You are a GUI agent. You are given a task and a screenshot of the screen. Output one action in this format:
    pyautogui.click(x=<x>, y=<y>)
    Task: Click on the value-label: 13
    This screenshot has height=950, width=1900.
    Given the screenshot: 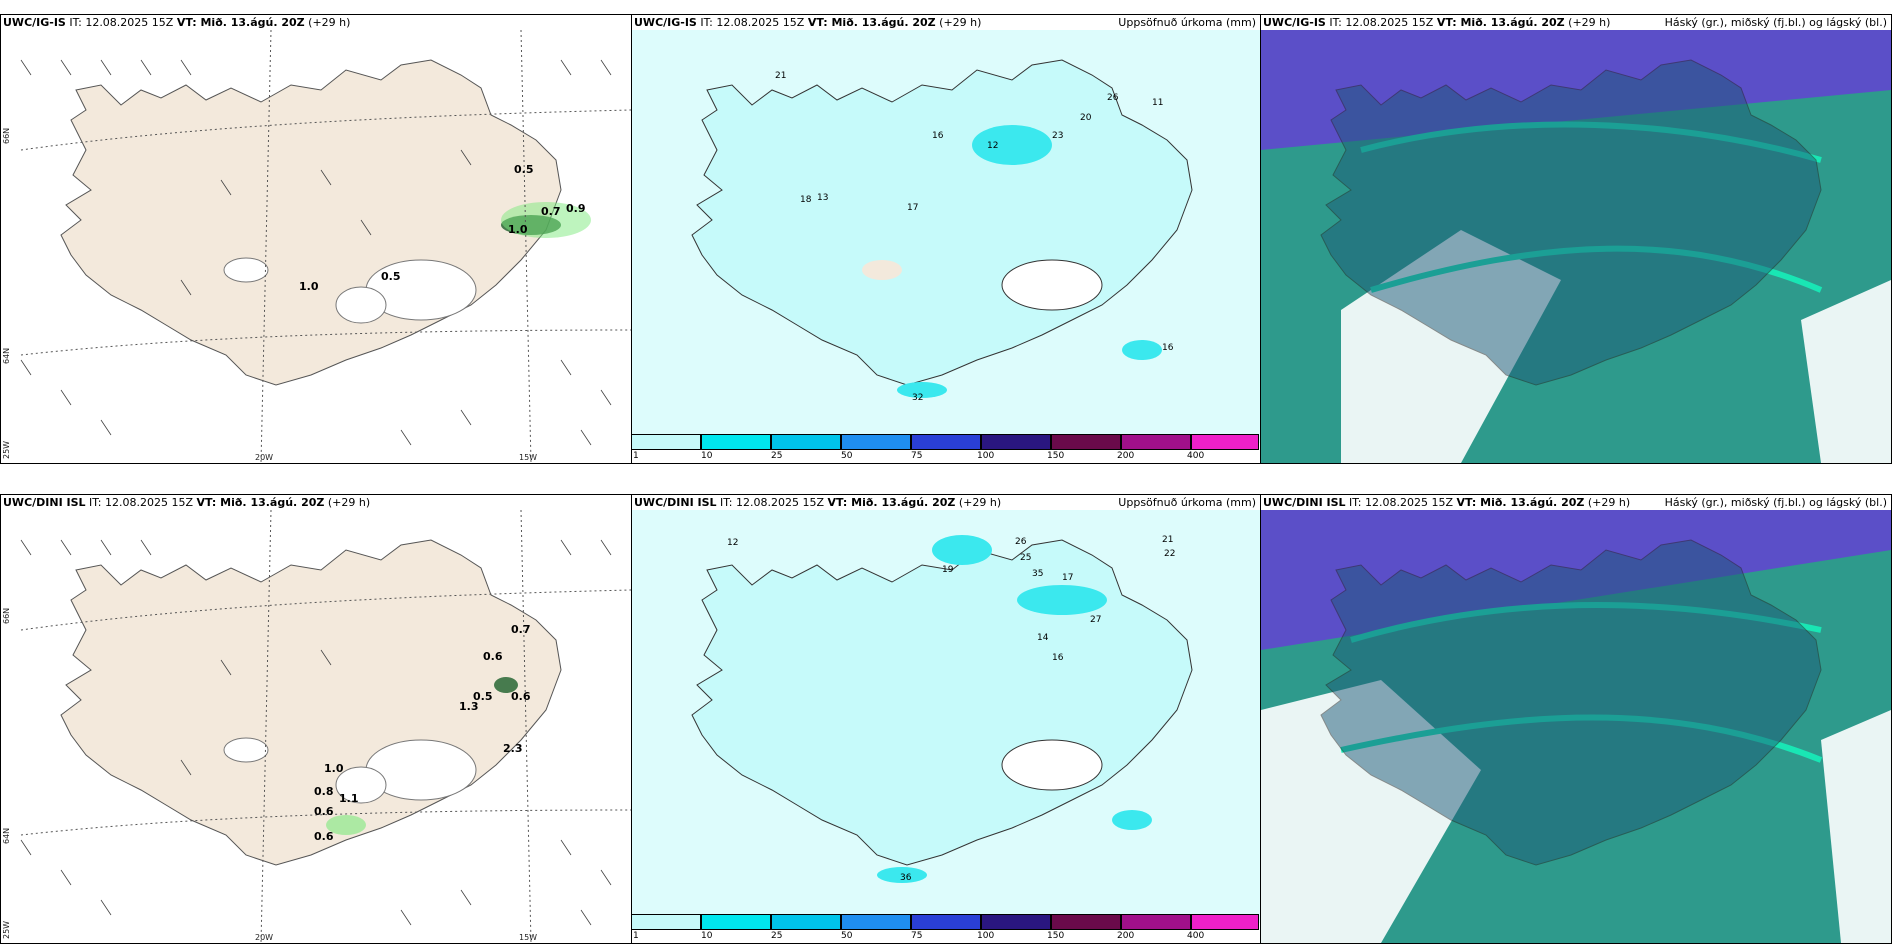 What is the action you would take?
    pyautogui.click(x=822, y=198)
    